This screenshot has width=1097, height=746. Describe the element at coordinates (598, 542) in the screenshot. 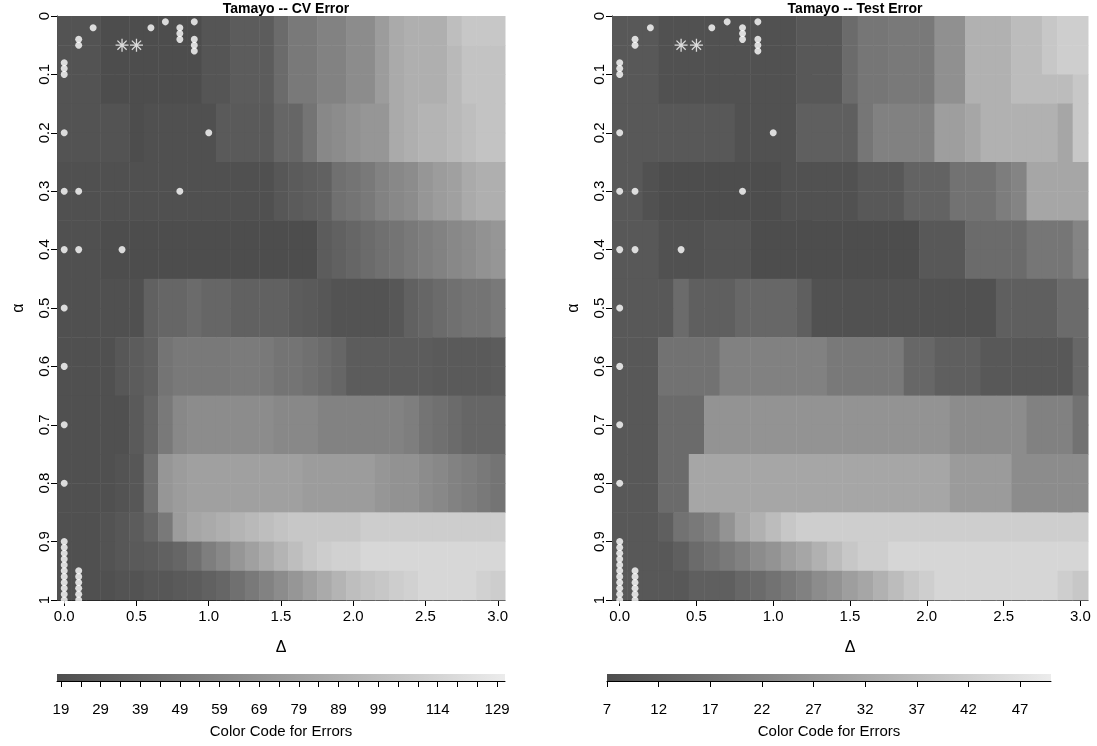

I see `y-tick-label: 0.9` at that location.